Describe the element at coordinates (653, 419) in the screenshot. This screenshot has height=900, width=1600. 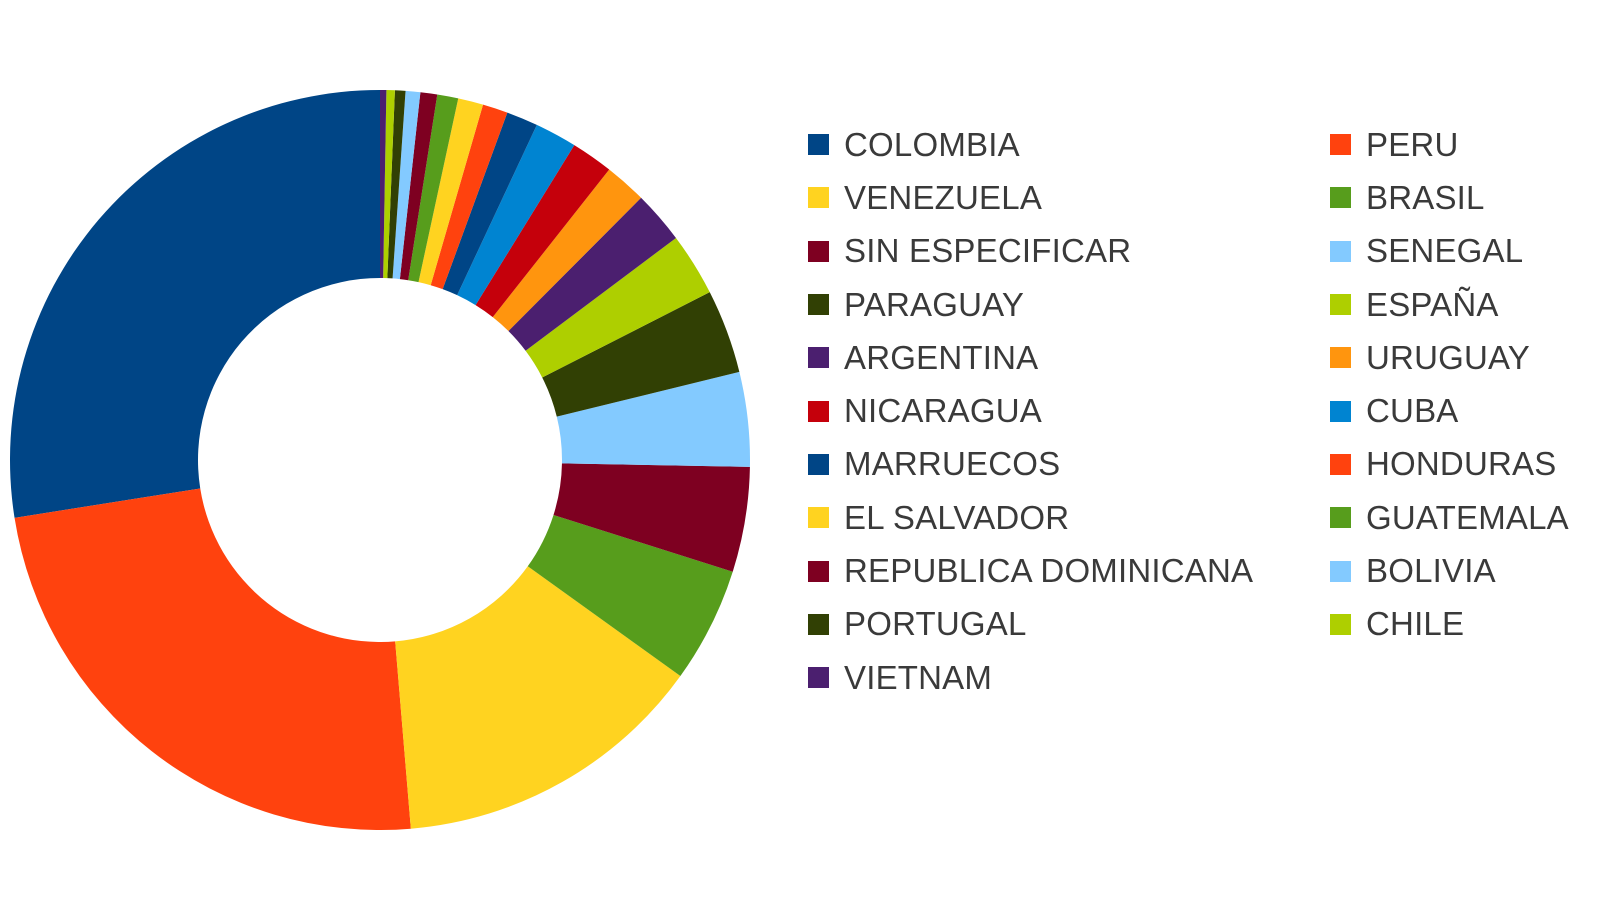
I see `slice-senegal` at that location.